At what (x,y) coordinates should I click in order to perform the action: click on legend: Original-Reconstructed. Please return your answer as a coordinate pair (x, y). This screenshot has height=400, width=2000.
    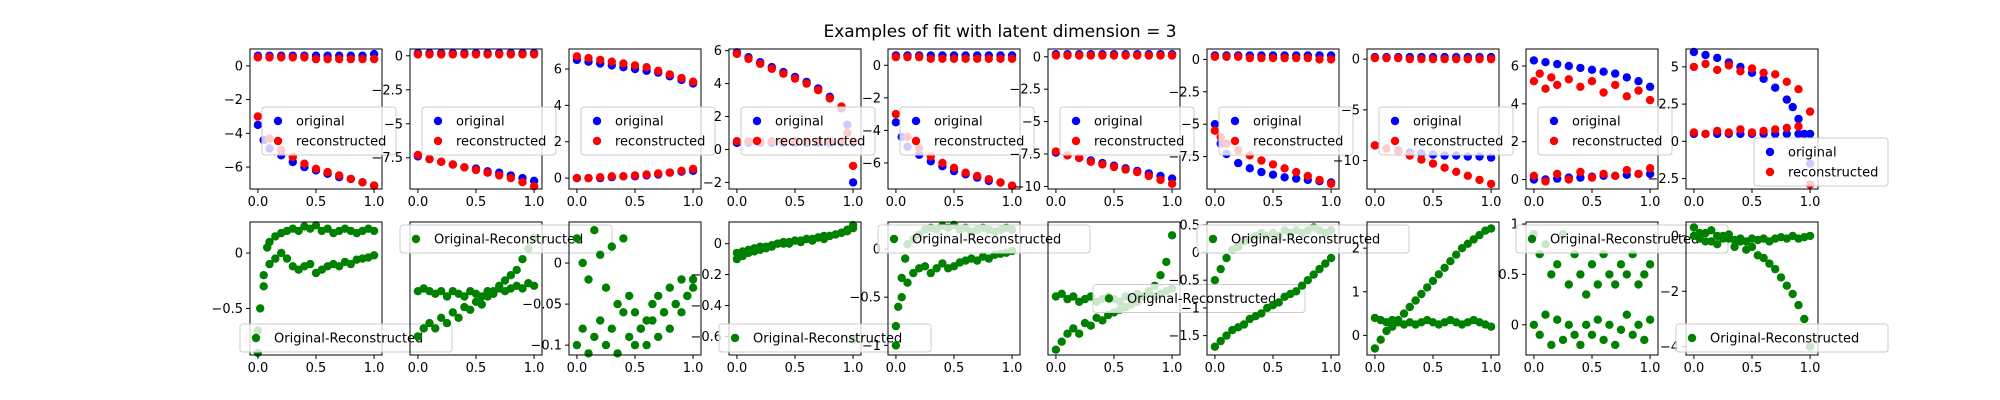
    Looking at the image, I should click on (1303, 239).